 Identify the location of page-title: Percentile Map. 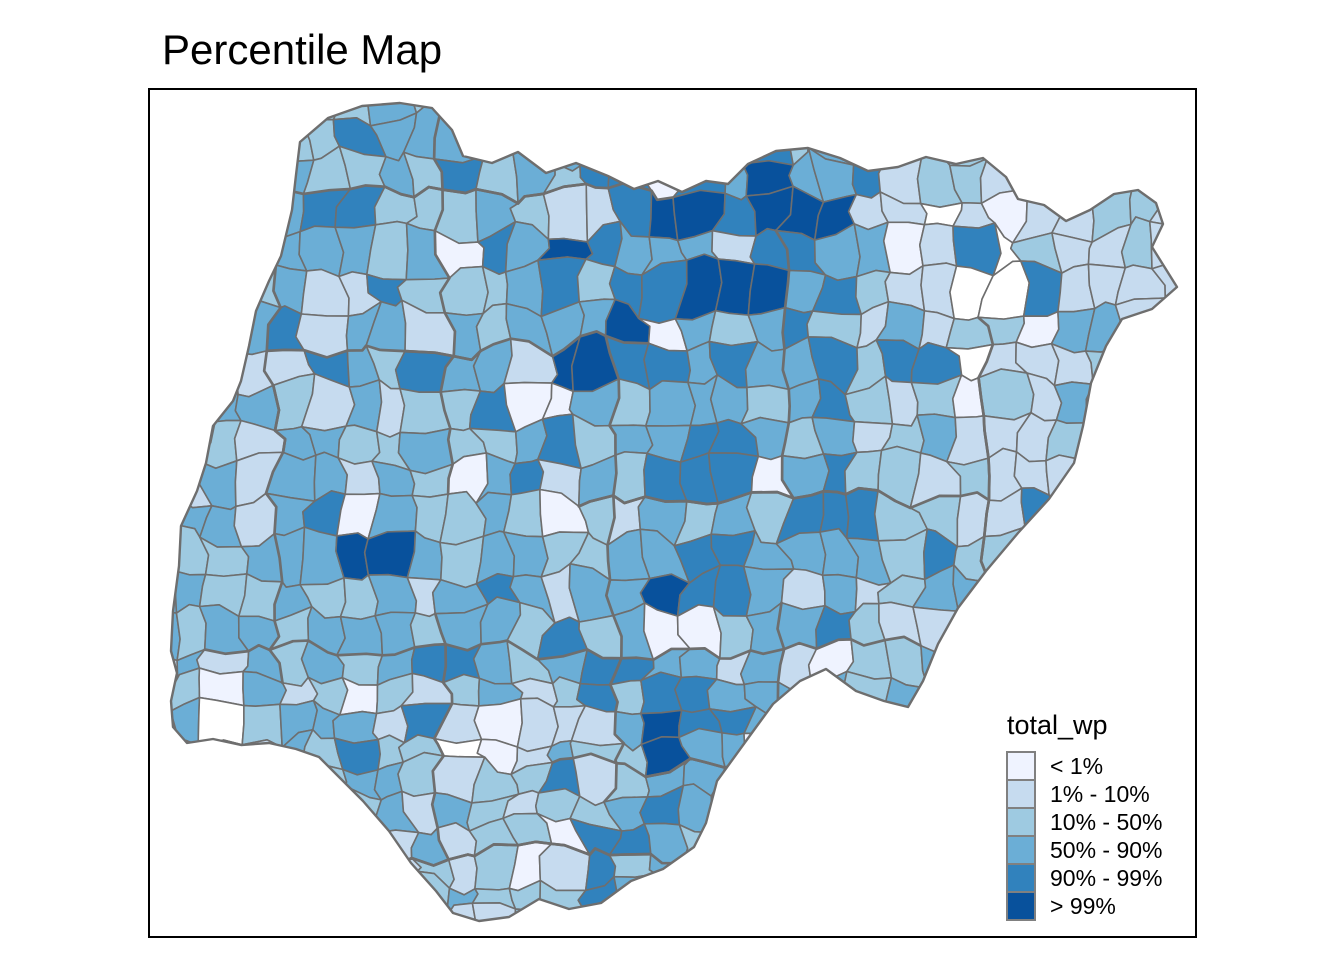
(302, 49).